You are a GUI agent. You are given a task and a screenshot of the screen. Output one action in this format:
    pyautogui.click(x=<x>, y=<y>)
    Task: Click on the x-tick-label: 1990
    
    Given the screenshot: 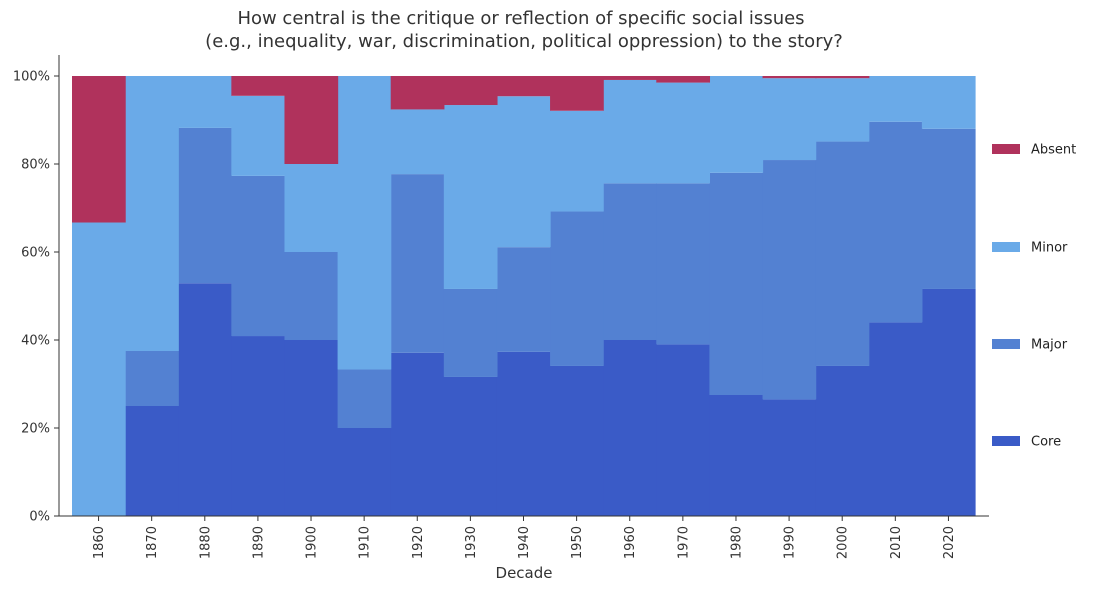 What is the action you would take?
    pyautogui.click(x=790, y=542)
    